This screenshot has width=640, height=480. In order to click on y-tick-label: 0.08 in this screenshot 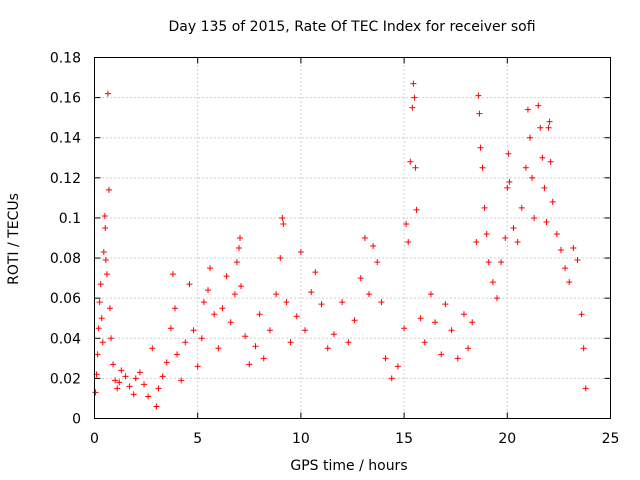, I will do `click(65, 259)`.